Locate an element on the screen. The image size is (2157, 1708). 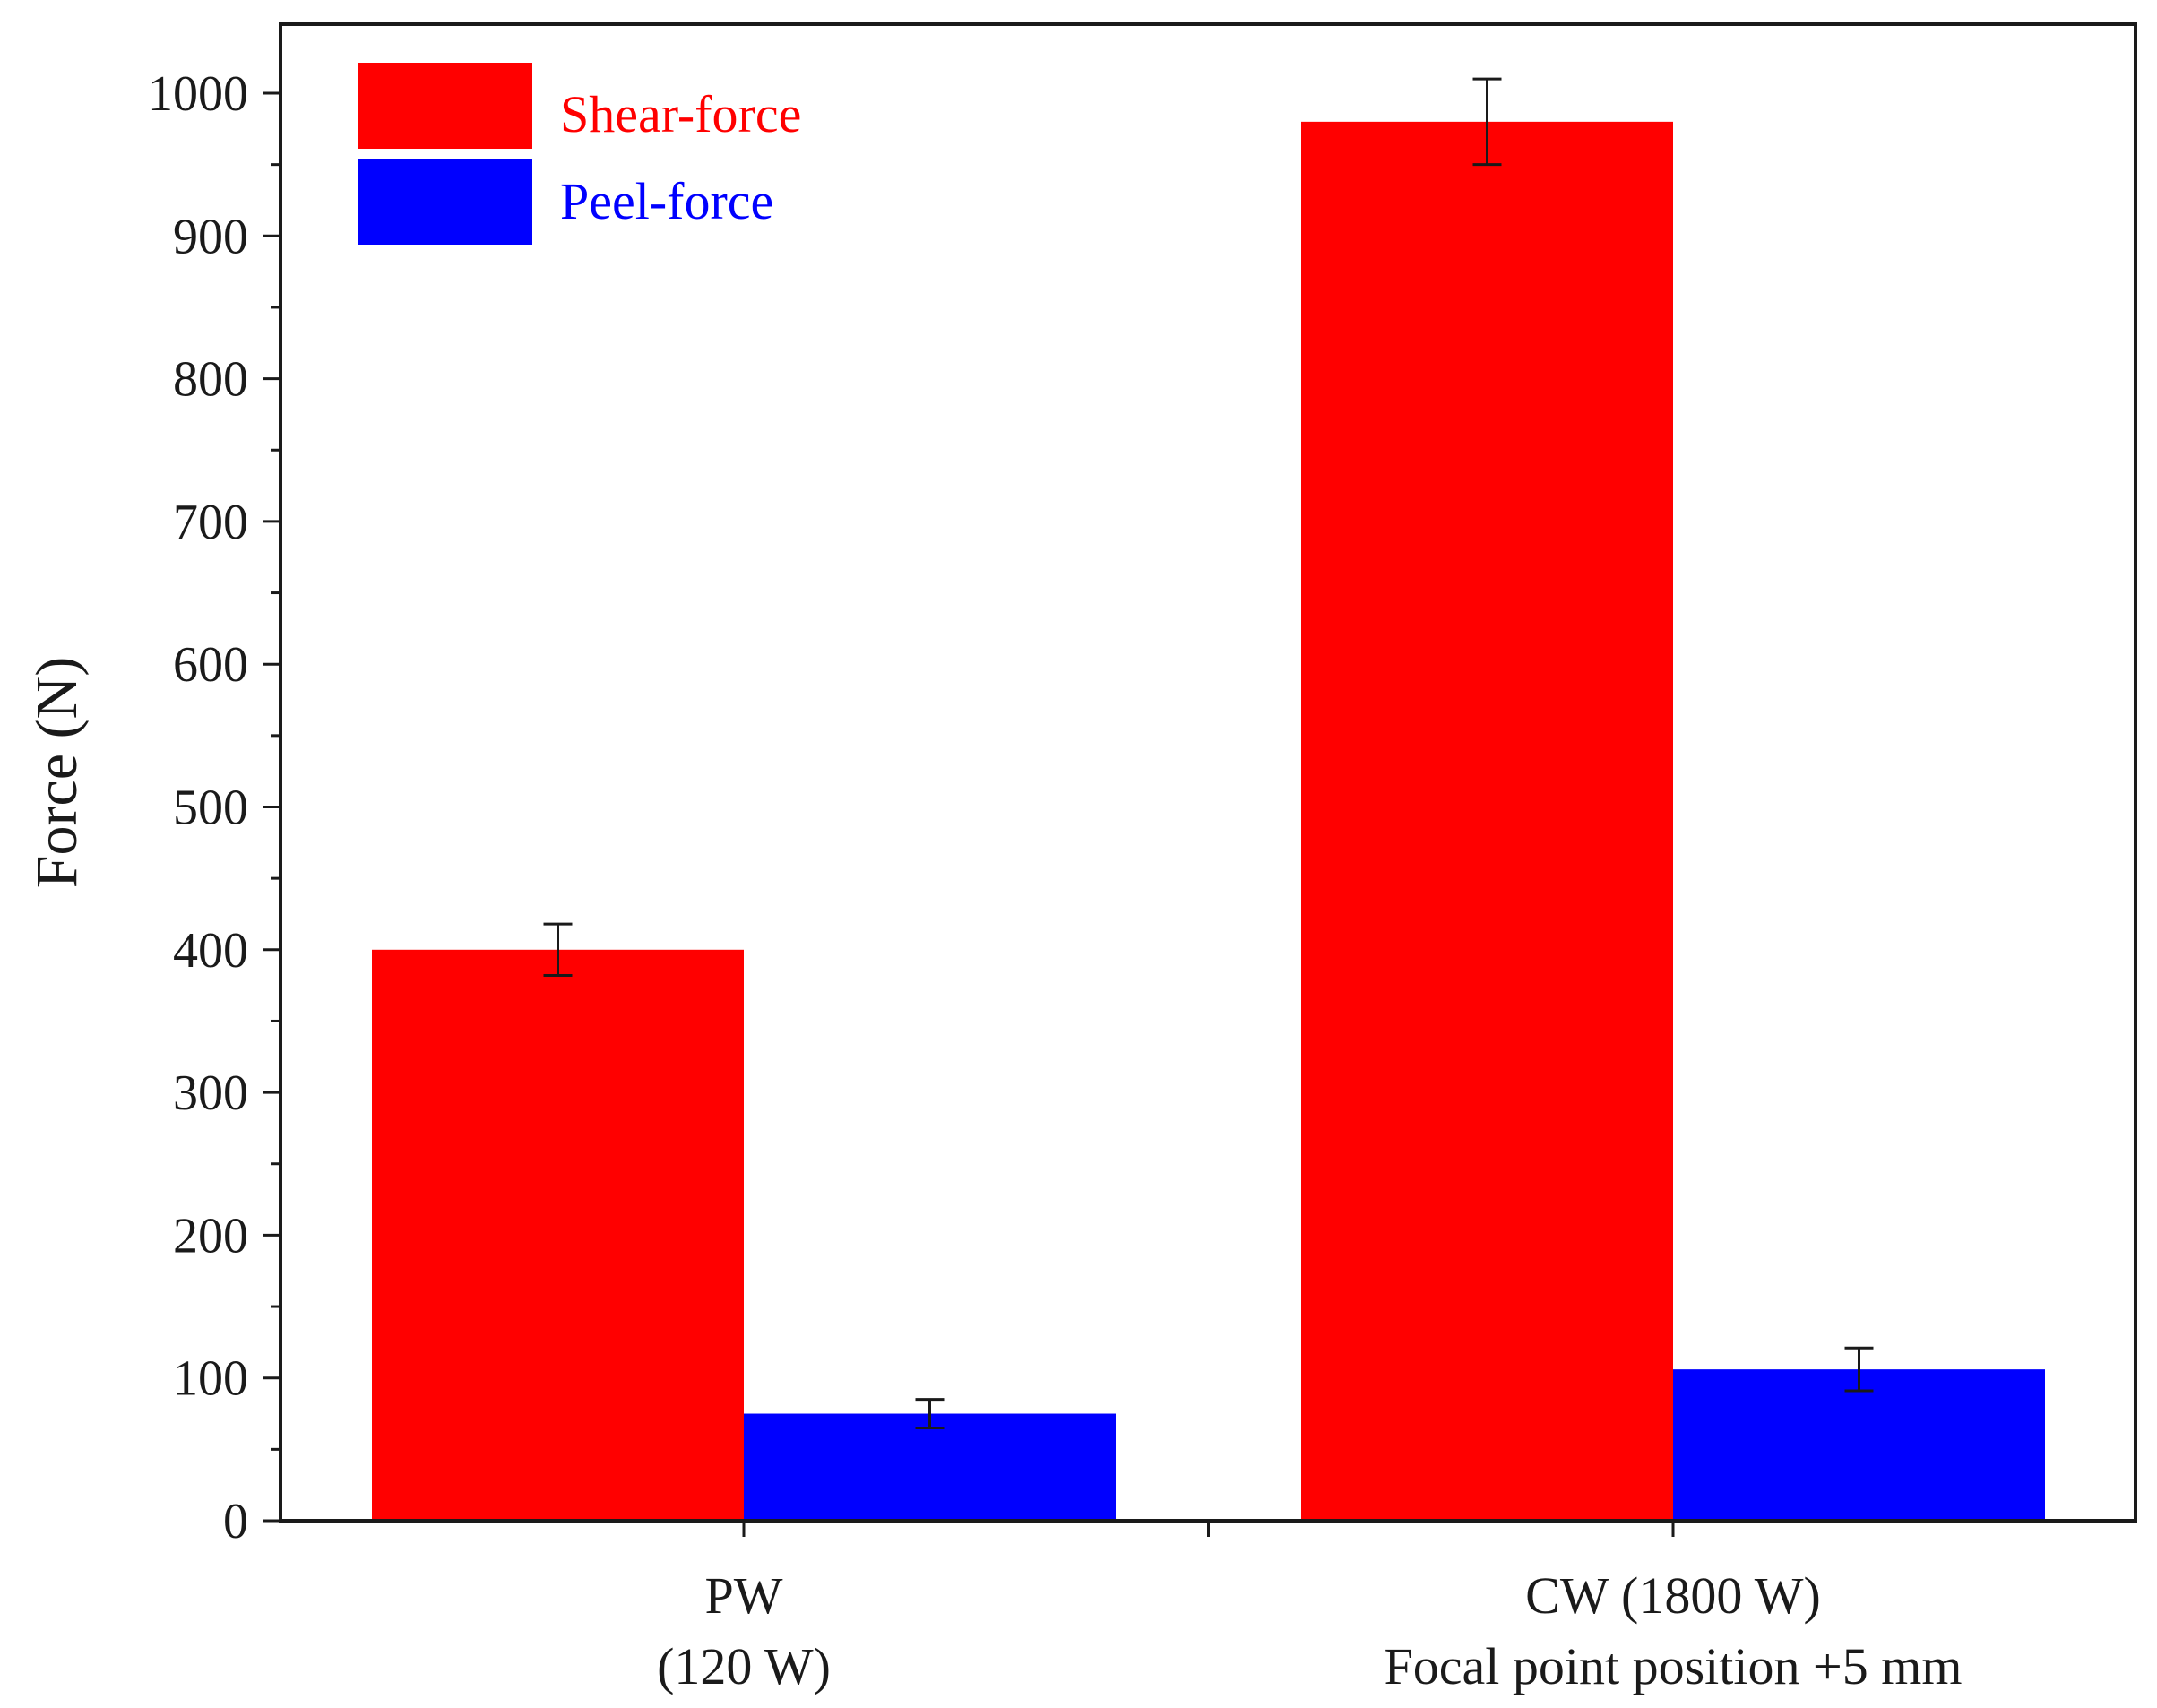
legend: Shear-force Peel-force is located at coordinates (579, 154).